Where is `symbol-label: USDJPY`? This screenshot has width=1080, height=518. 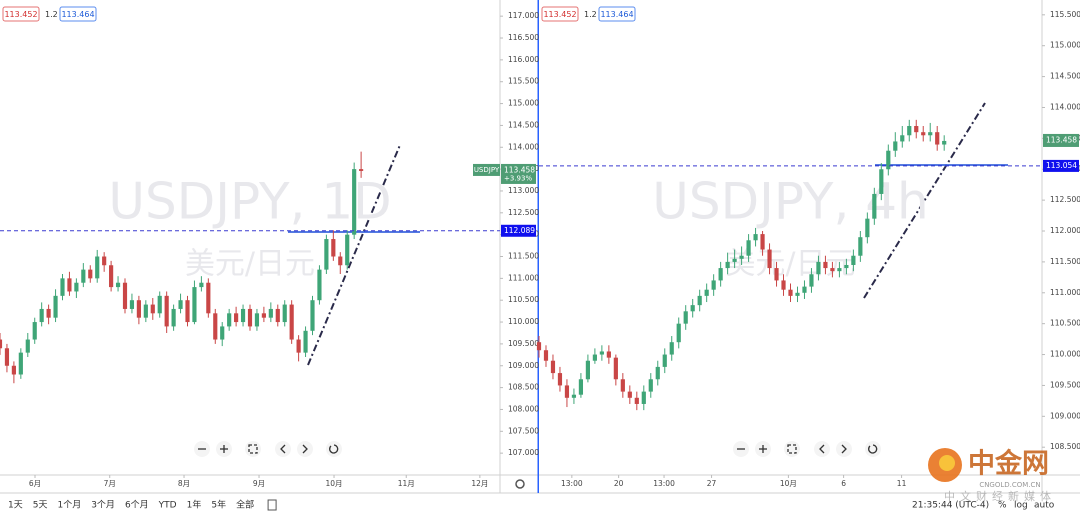
symbol-label: USDJPY is located at coordinates (487, 170).